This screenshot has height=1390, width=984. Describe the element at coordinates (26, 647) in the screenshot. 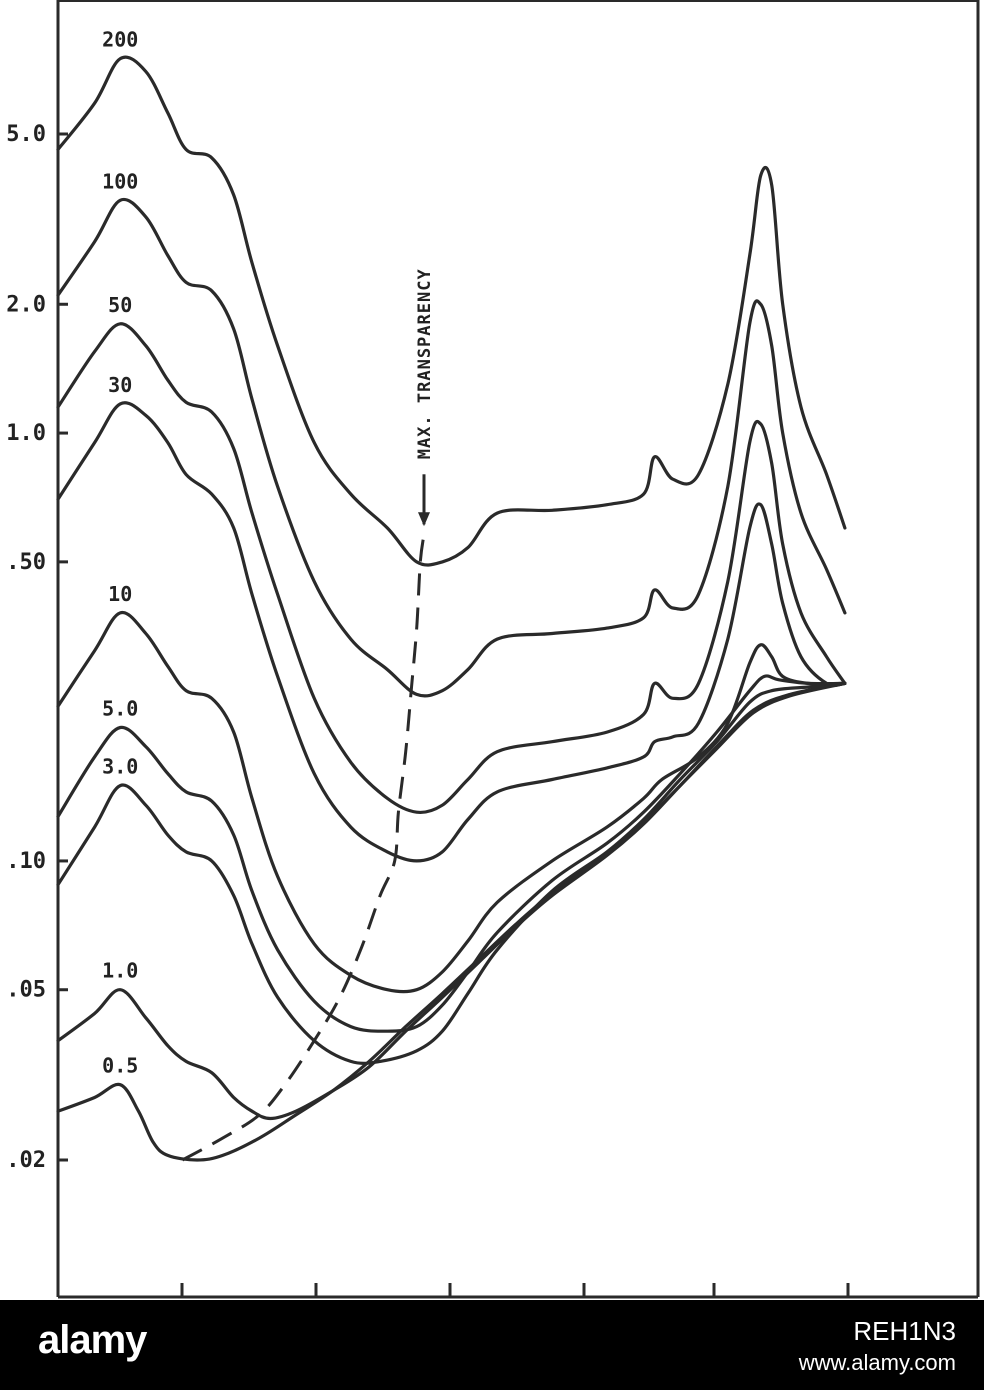

I see `y-tick-labels: 5.0 2.0 1.0 .50 .10 .05 .02` at that location.